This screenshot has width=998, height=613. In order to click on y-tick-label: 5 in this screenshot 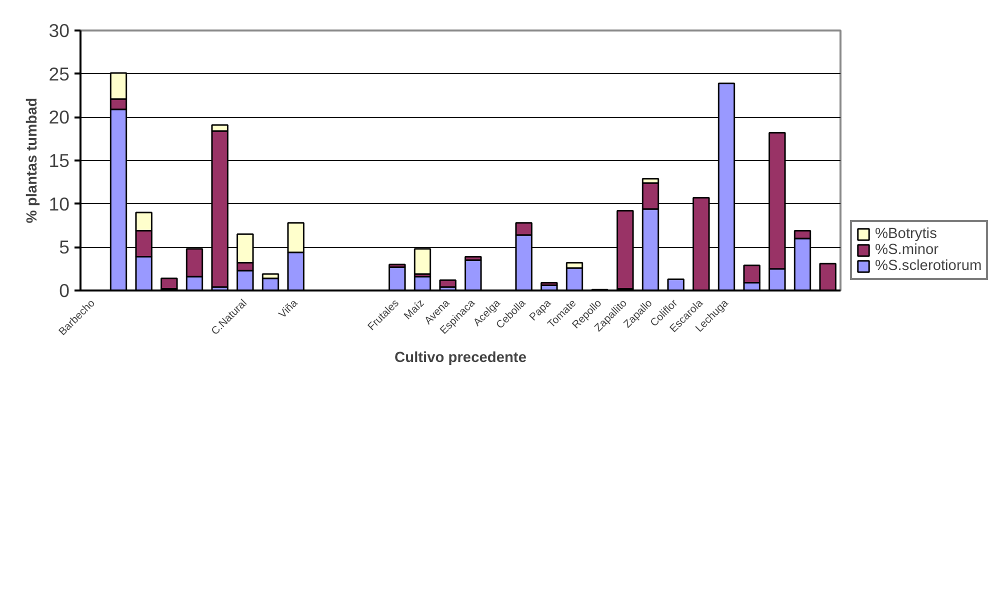, I will do `click(64, 247)`.